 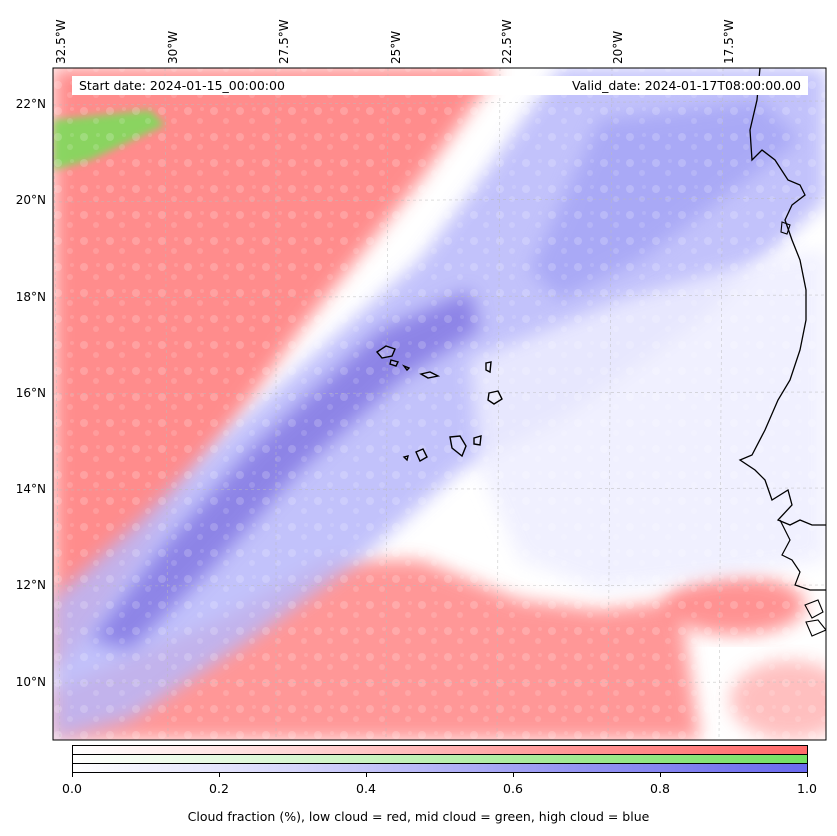 I want to click on colorbar-high-cloud, so click(x=440, y=768).